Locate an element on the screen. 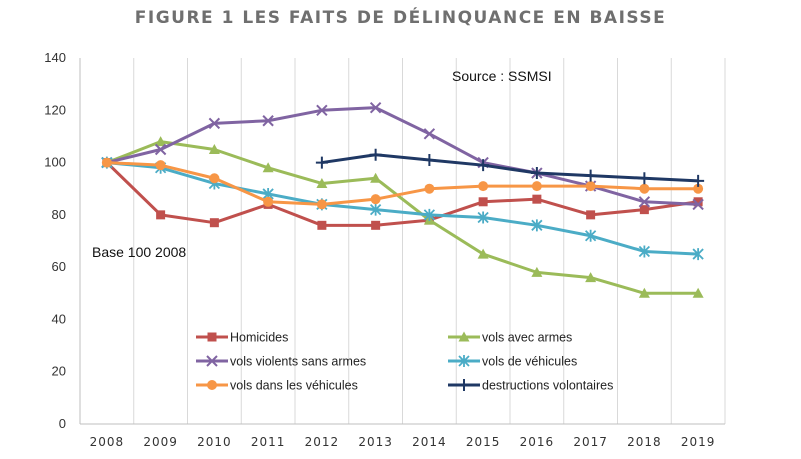  y-tick-label: 20 is located at coordinates (59, 371).